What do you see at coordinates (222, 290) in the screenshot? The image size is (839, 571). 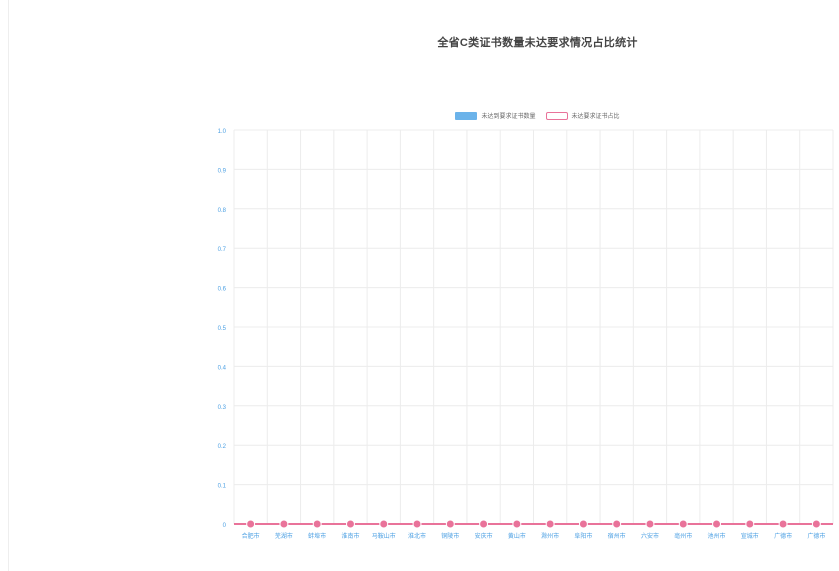 I see `y-tick-label-left: 0.6` at bounding box center [222, 290].